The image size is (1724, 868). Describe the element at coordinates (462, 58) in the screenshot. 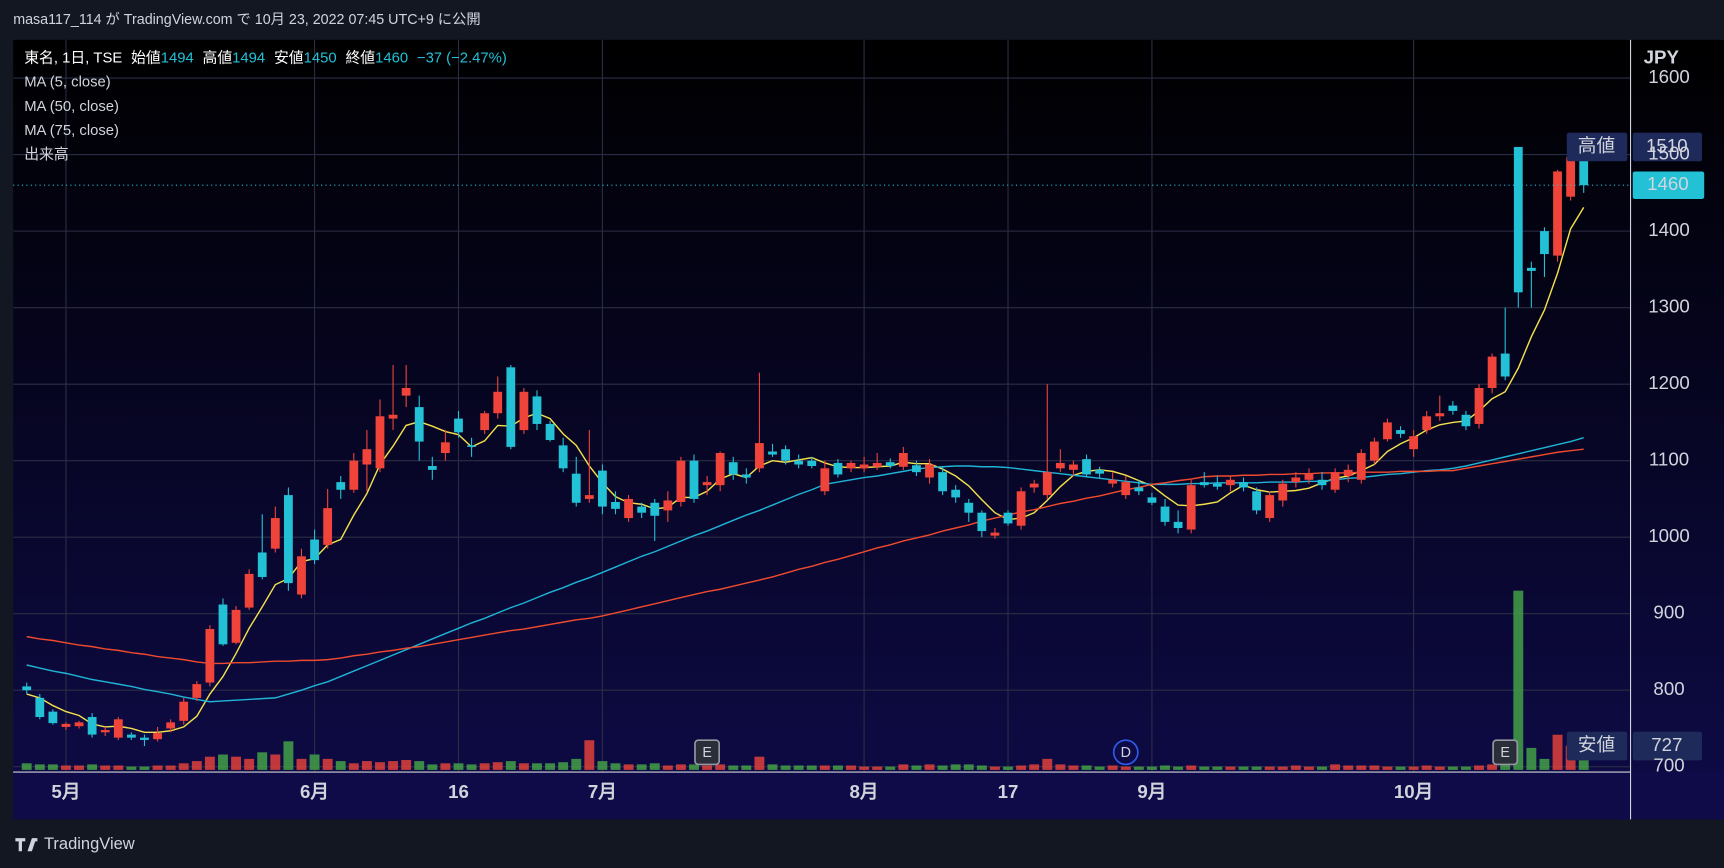

I see `legend-change: −37 (−2.47%)` at that location.